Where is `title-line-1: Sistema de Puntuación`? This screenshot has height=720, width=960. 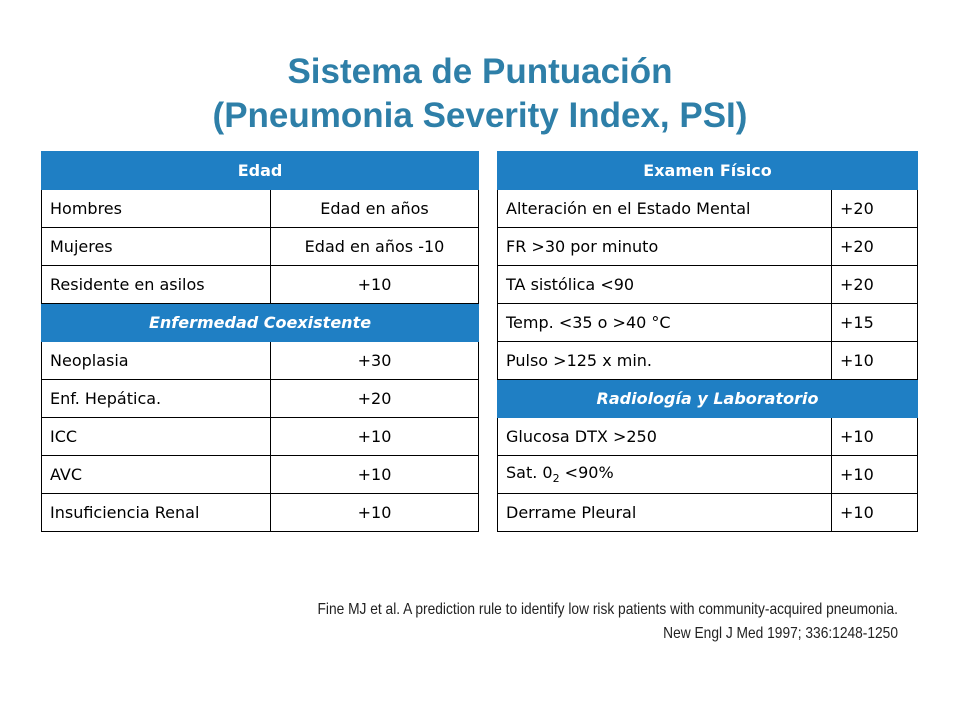
title-line-1: Sistema de Puntuación is located at coordinates (480, 71).